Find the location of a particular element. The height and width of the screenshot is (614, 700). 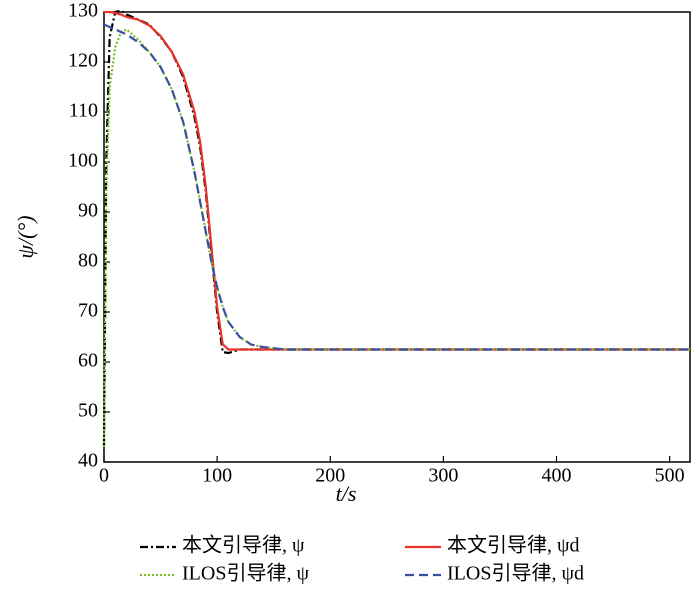

x-tick-label: 400 is located at coordinates (557, 476).